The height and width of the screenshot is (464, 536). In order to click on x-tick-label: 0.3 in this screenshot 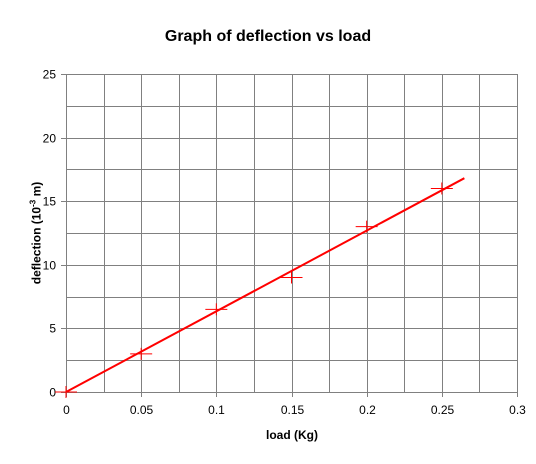, I will do `click(517, 410)`.